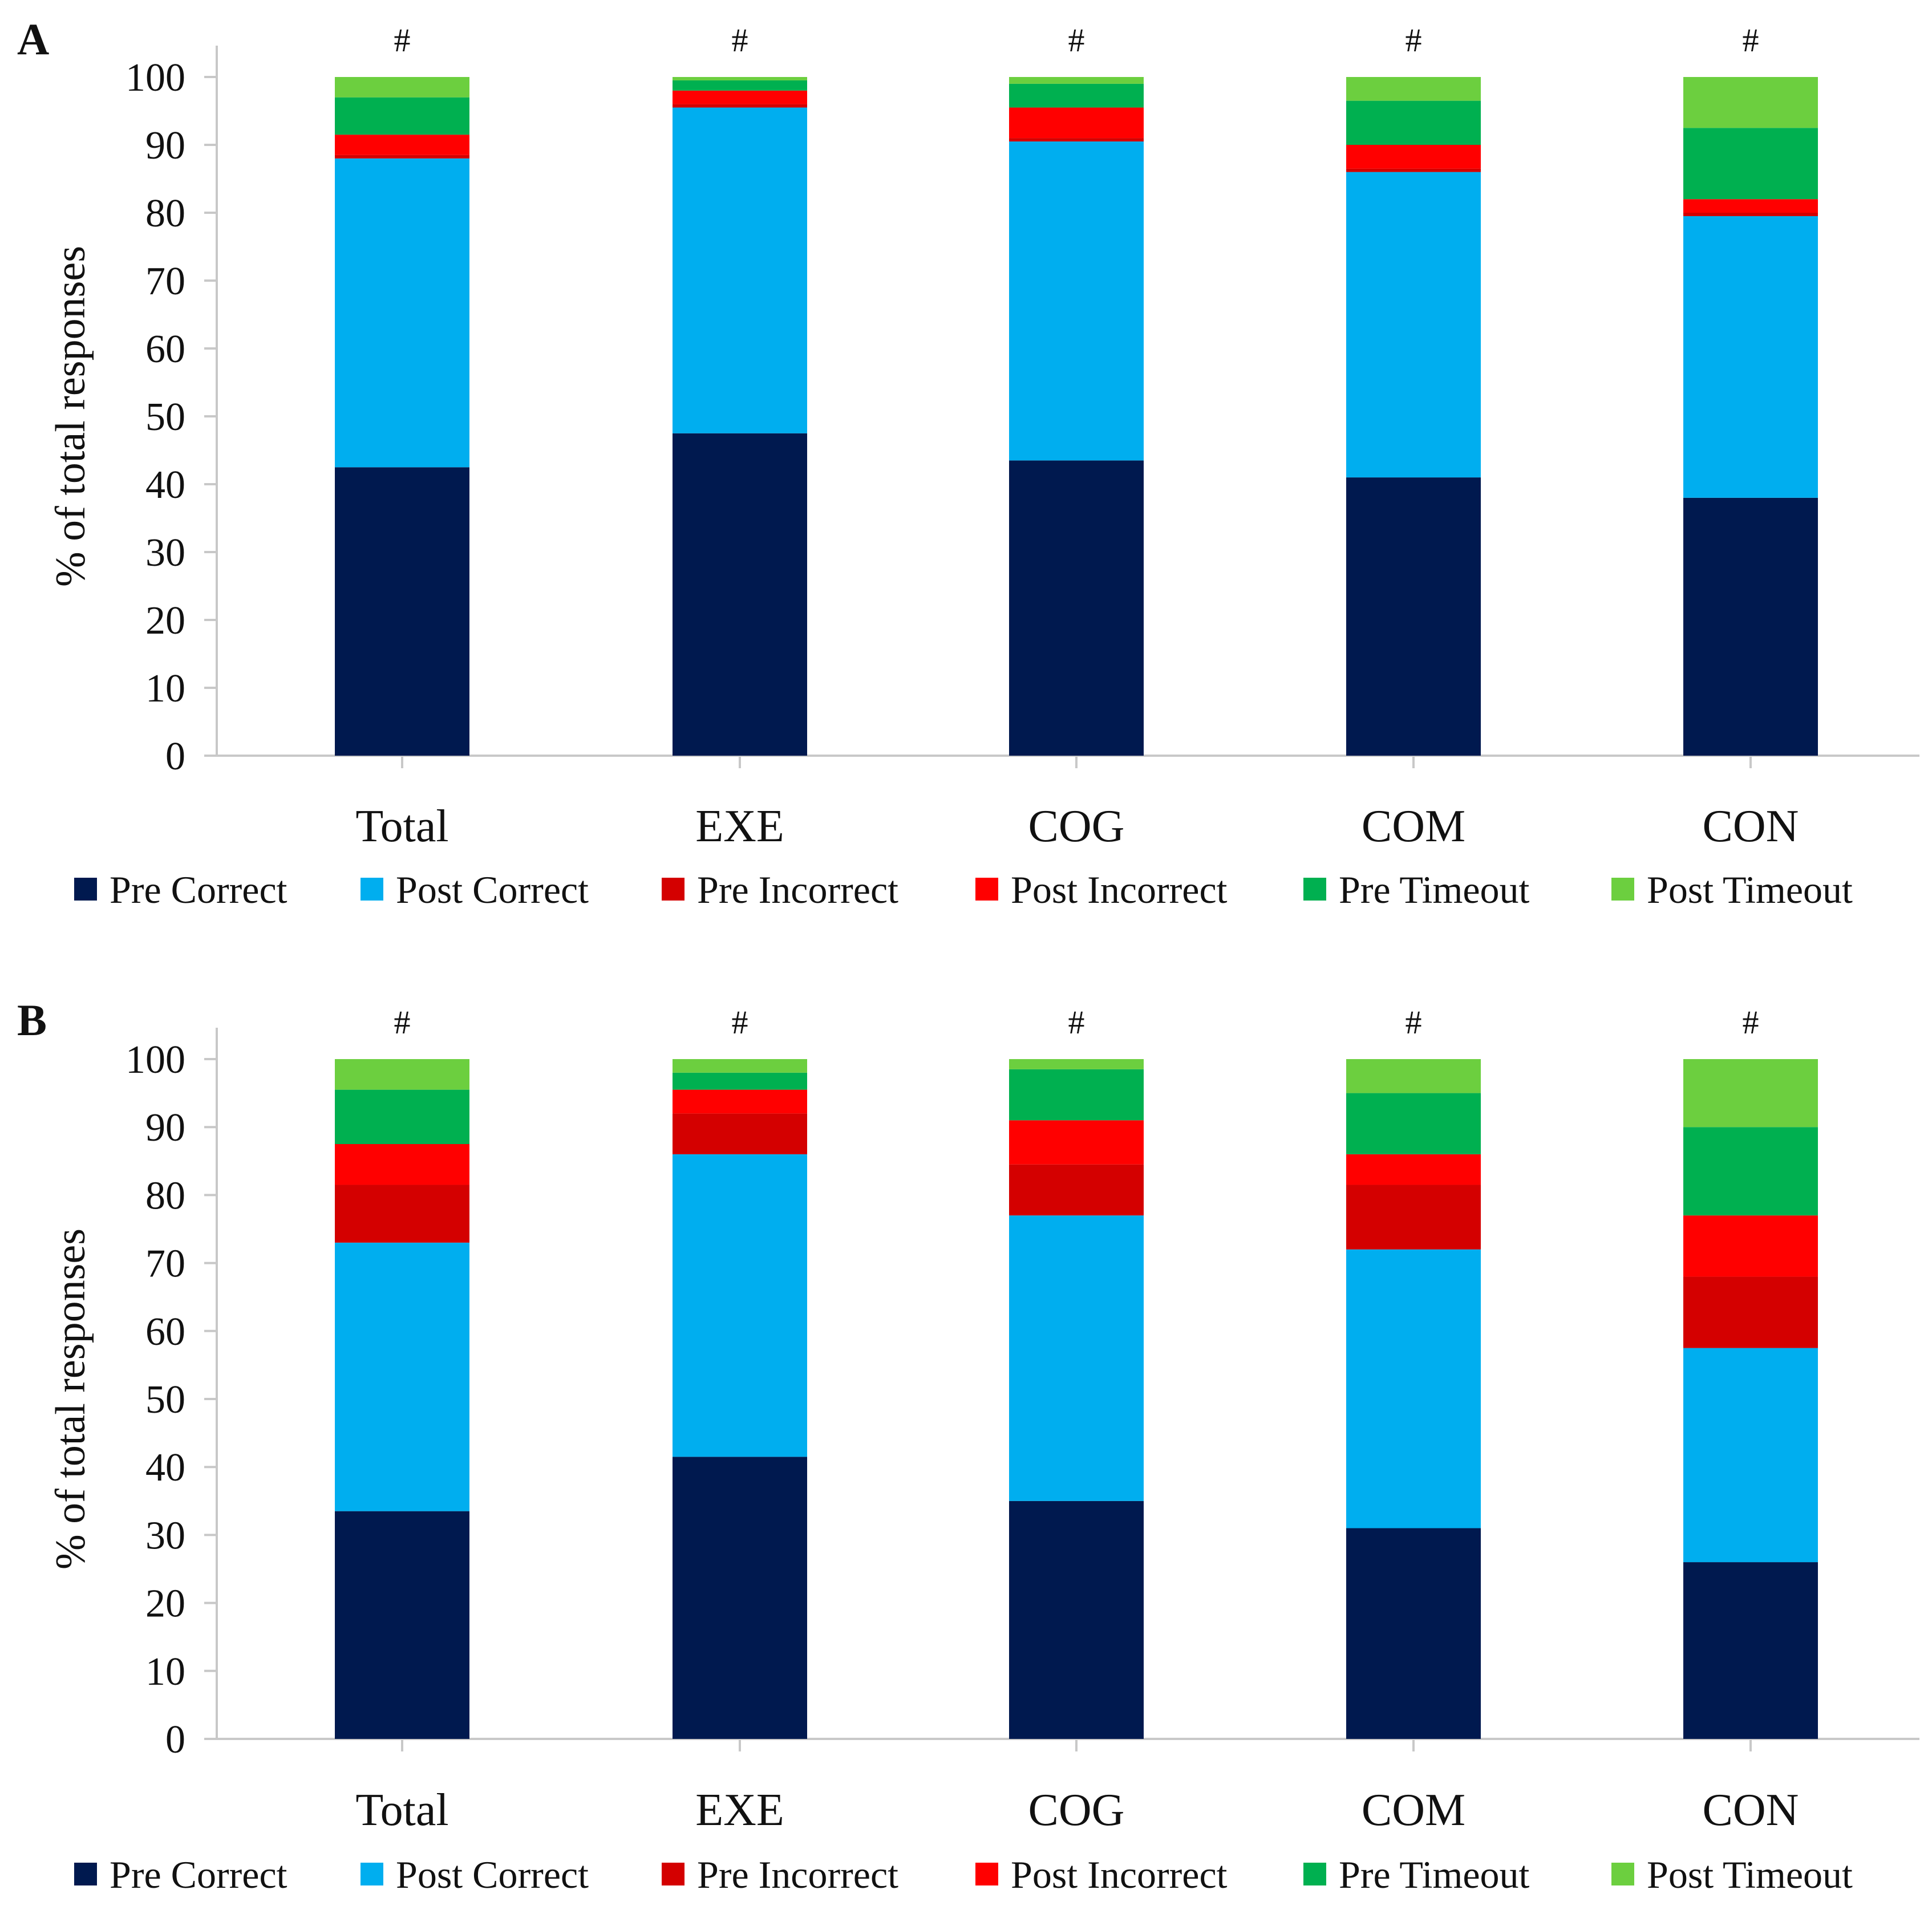 The width and height of the screenshot is (1932, 1914). I want to click on y-tick-label: 80, so click(165, 214).